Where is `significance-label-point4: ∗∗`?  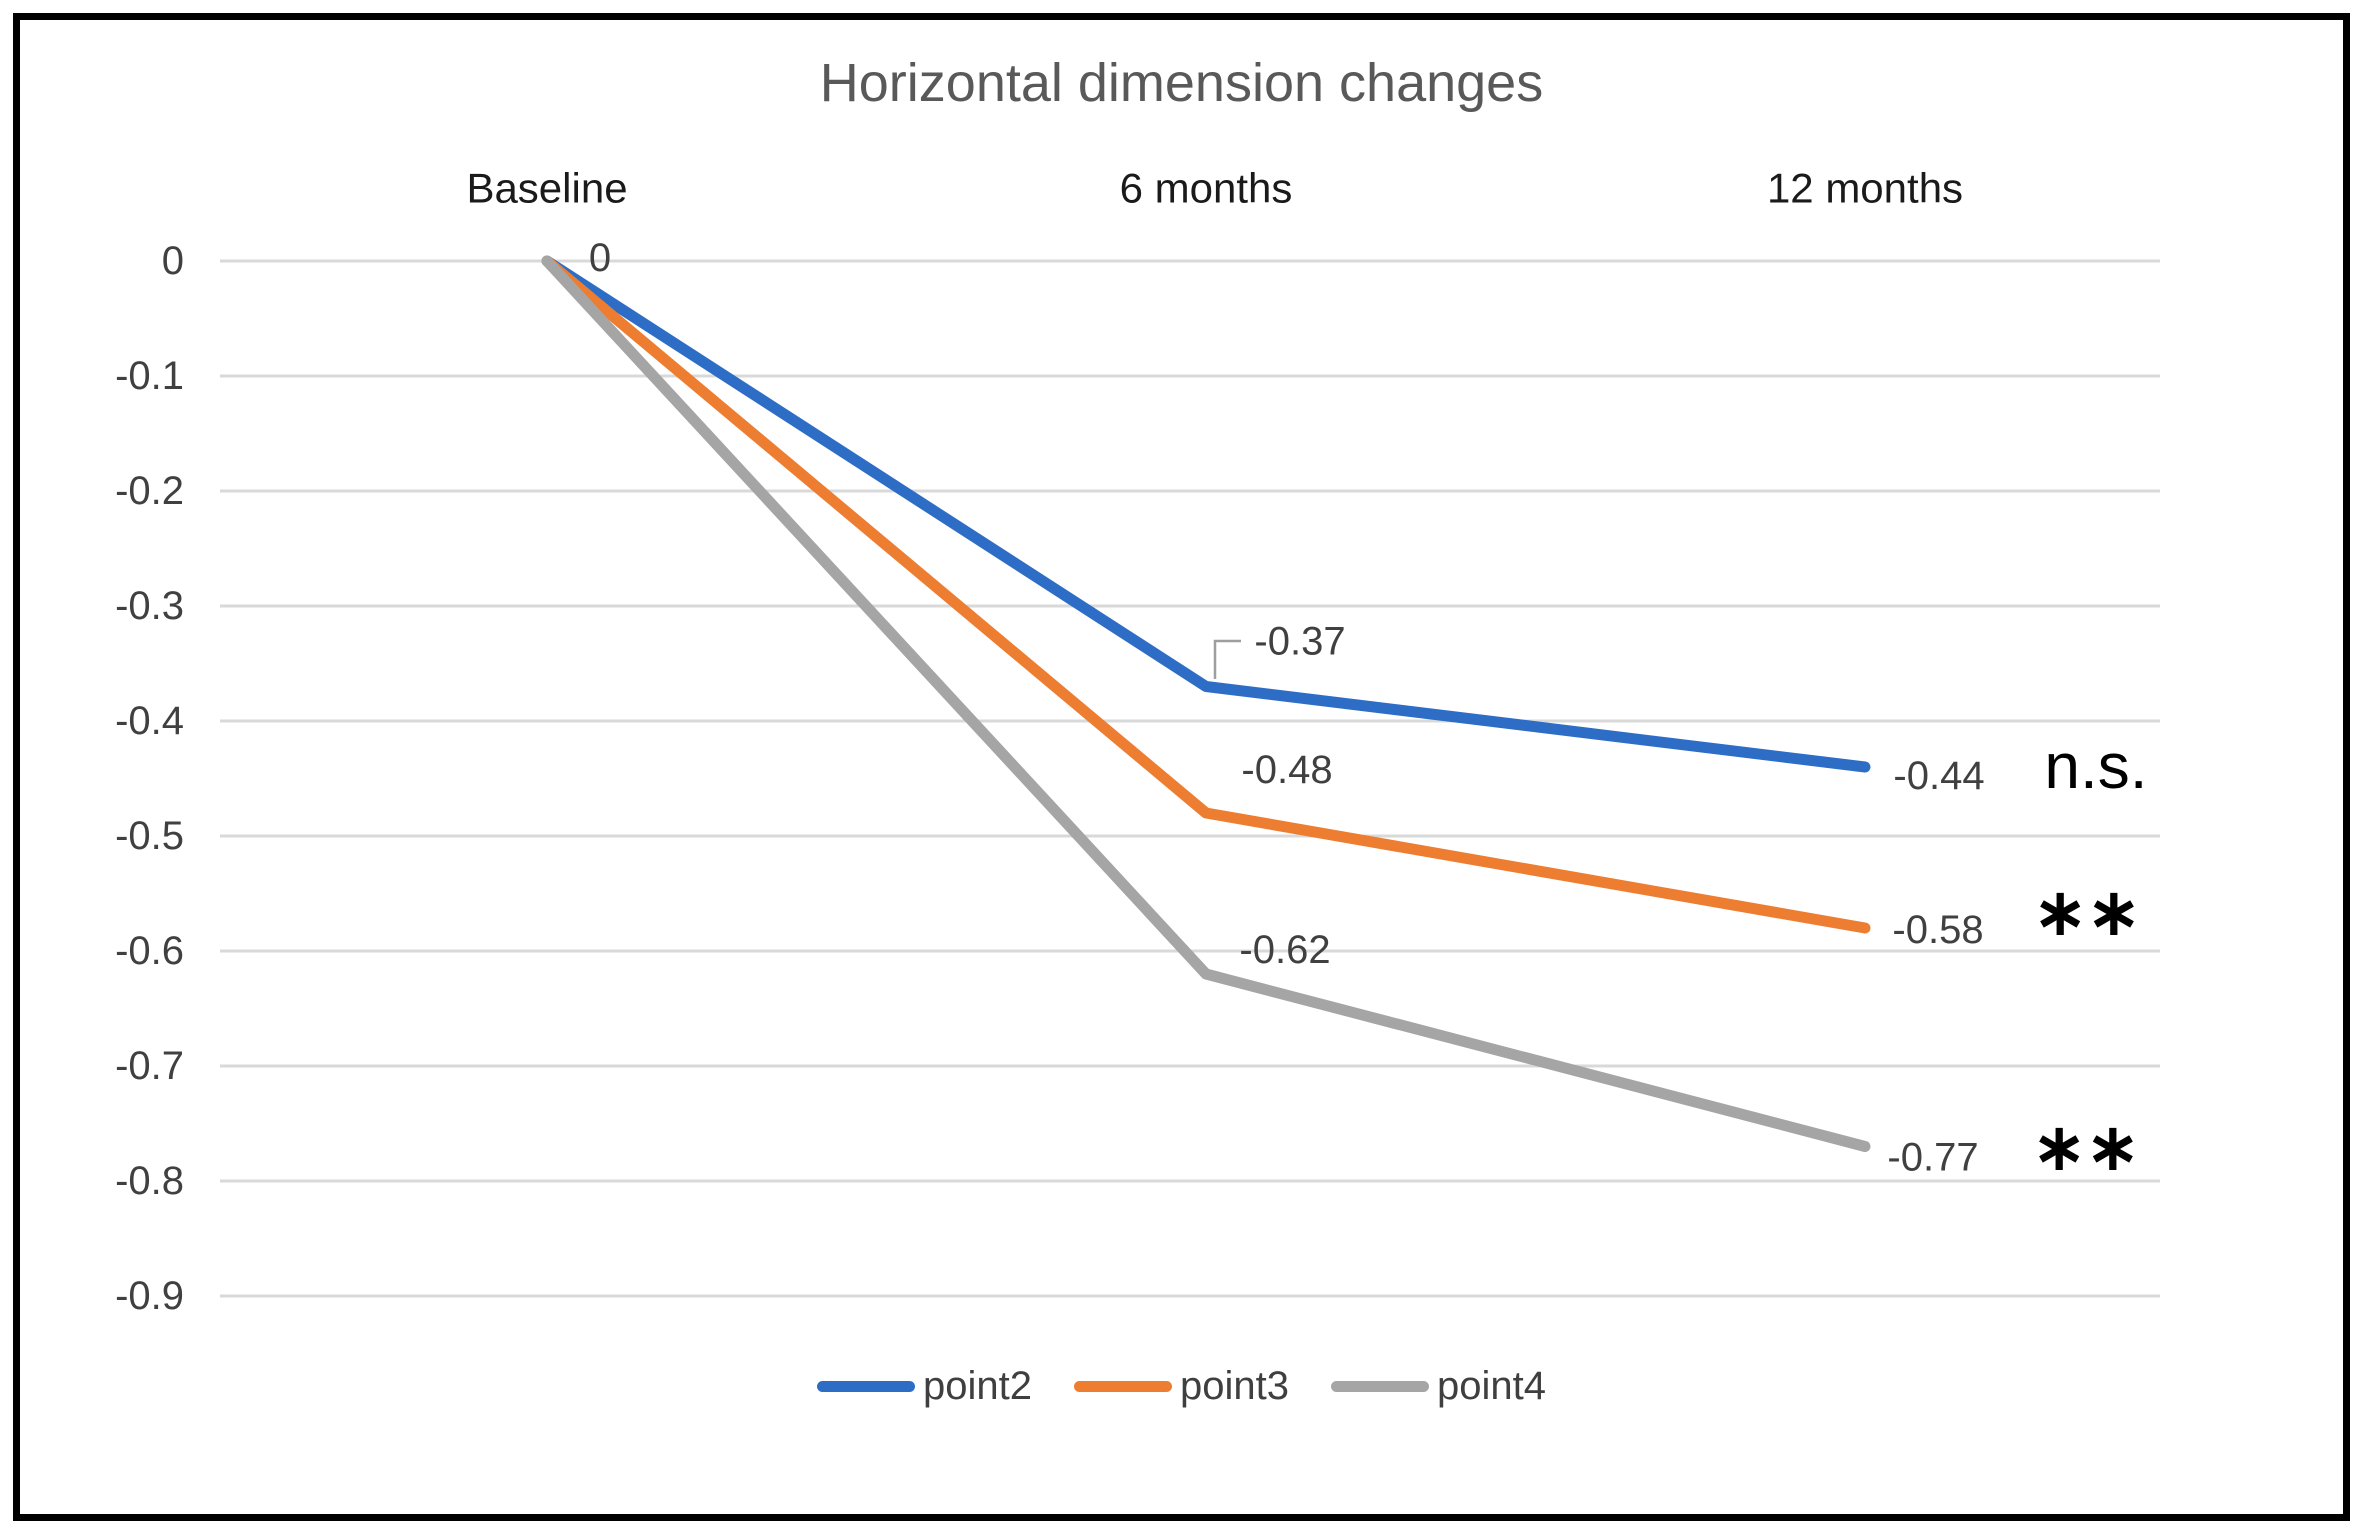 significance-label-point4: ∗∗ is located at coordinates (2085, 1147).